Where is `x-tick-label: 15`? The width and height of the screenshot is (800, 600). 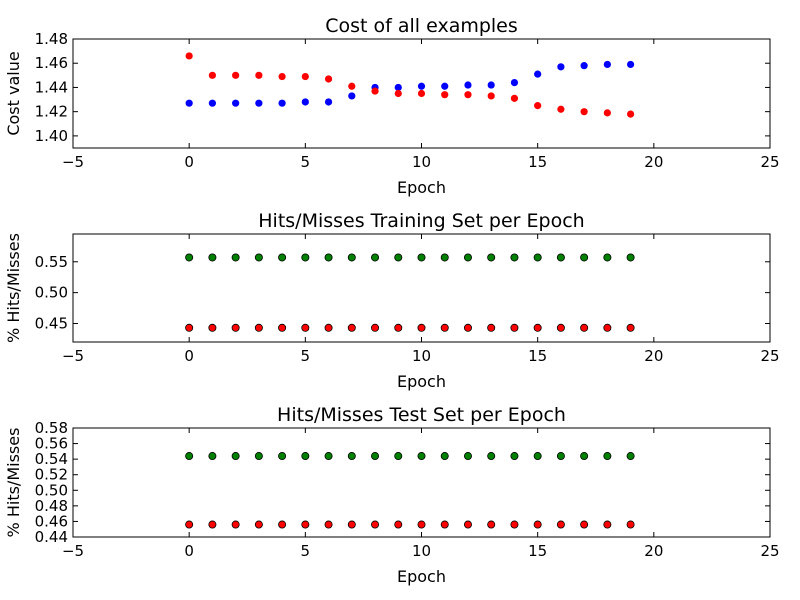
x-tick-label: 15 is located at coordinates (537, 356).